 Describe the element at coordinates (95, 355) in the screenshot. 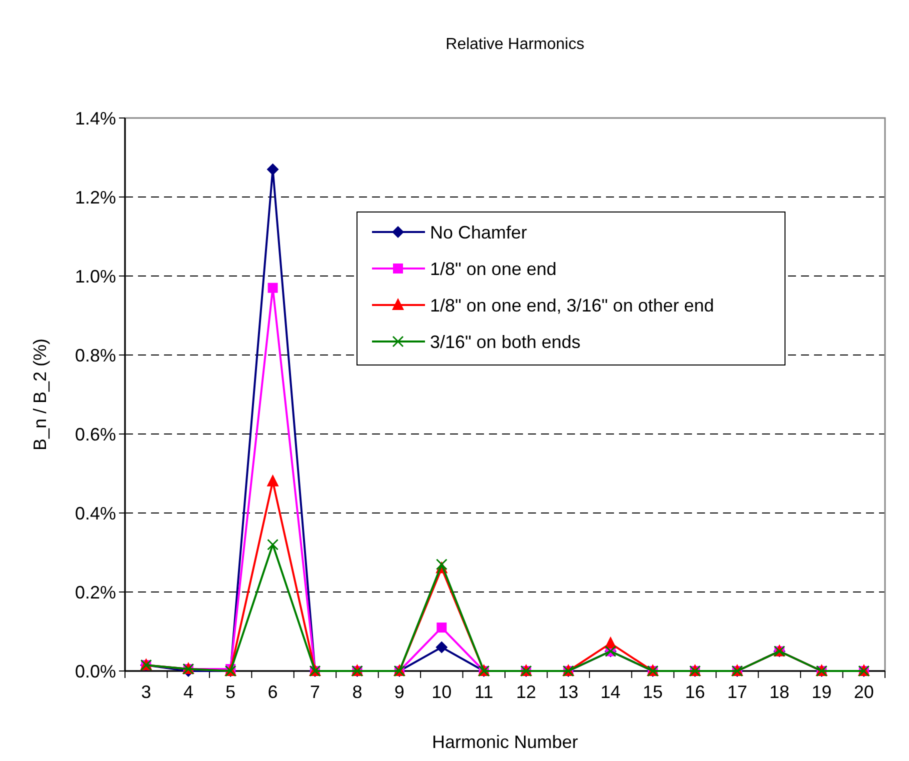

I see `y-tick-label: 0.8%` at that location.